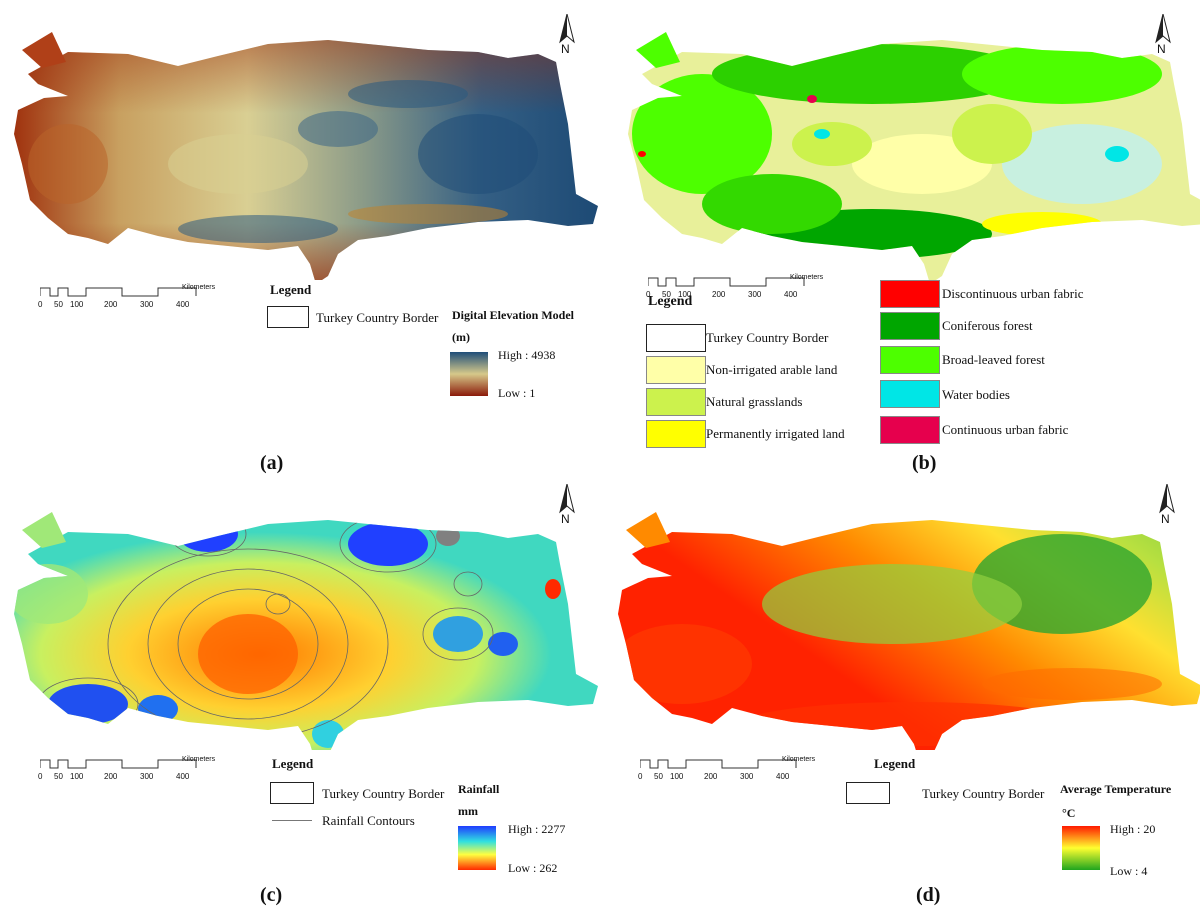 The height and width of the screenshot is (920, 1200). Describe the element at coordinates (924, 463) in the screenshot. I see `panel-label: (b)` at that location.